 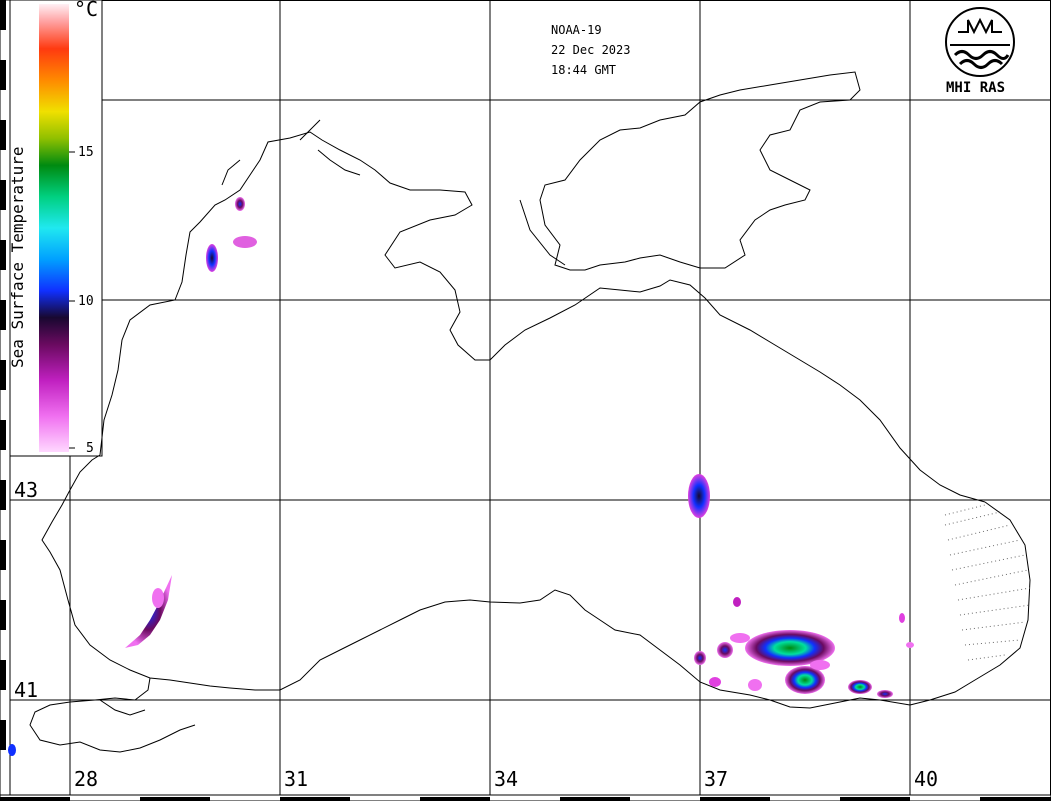 I want to click on scan-hatching, so click(x=987, y=582).